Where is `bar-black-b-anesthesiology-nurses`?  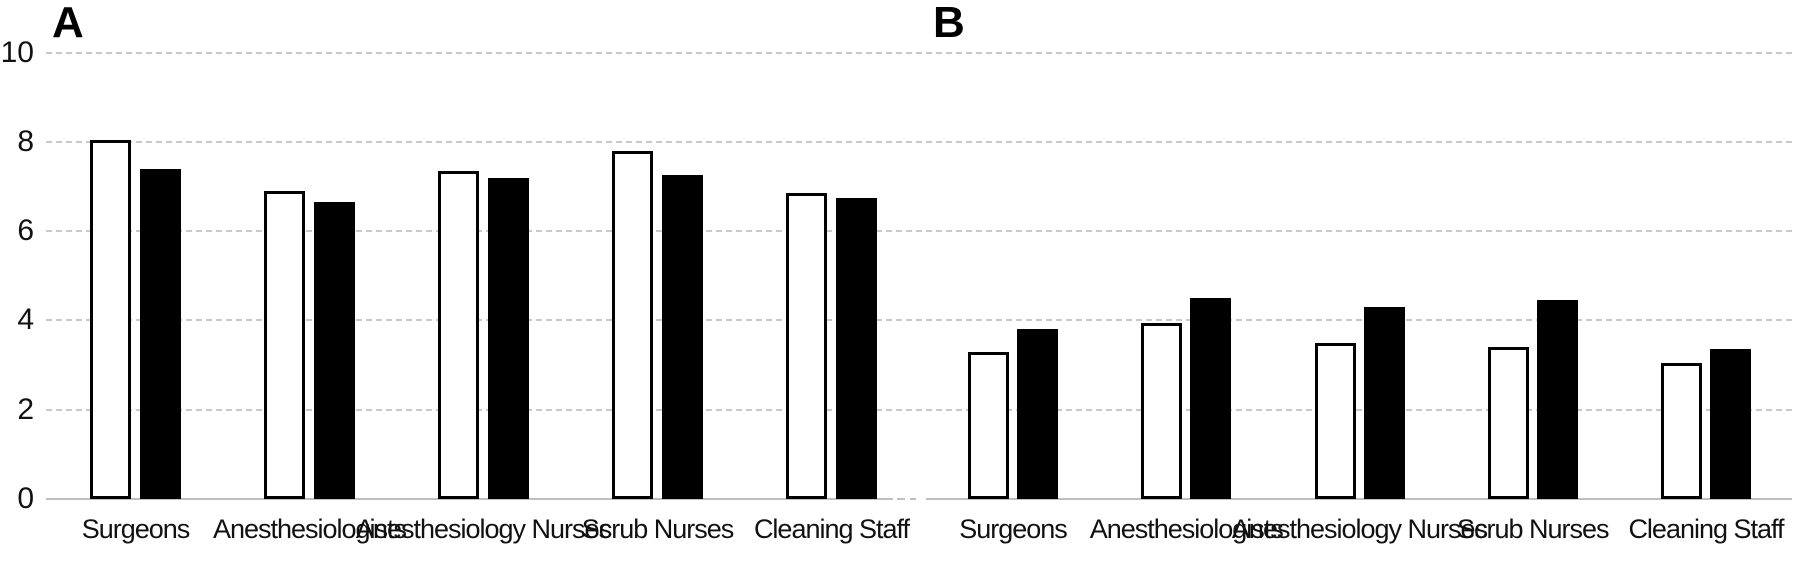
bar-black-b-anesthesiology-nurses is located at coordinates (1384, 403).